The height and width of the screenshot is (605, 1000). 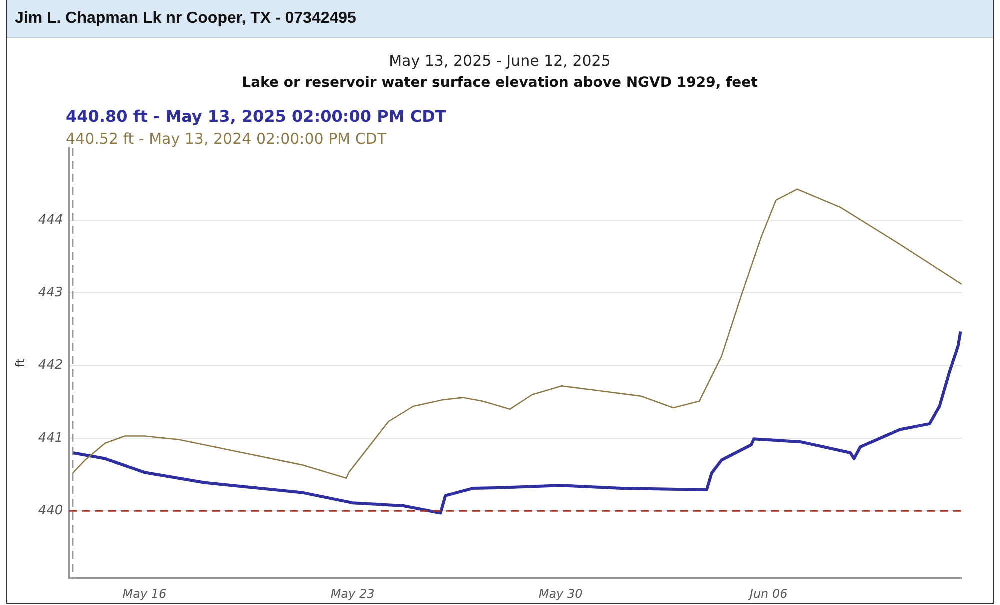 I want to click on y-tick-label: 441, so click(x=51, y=438).